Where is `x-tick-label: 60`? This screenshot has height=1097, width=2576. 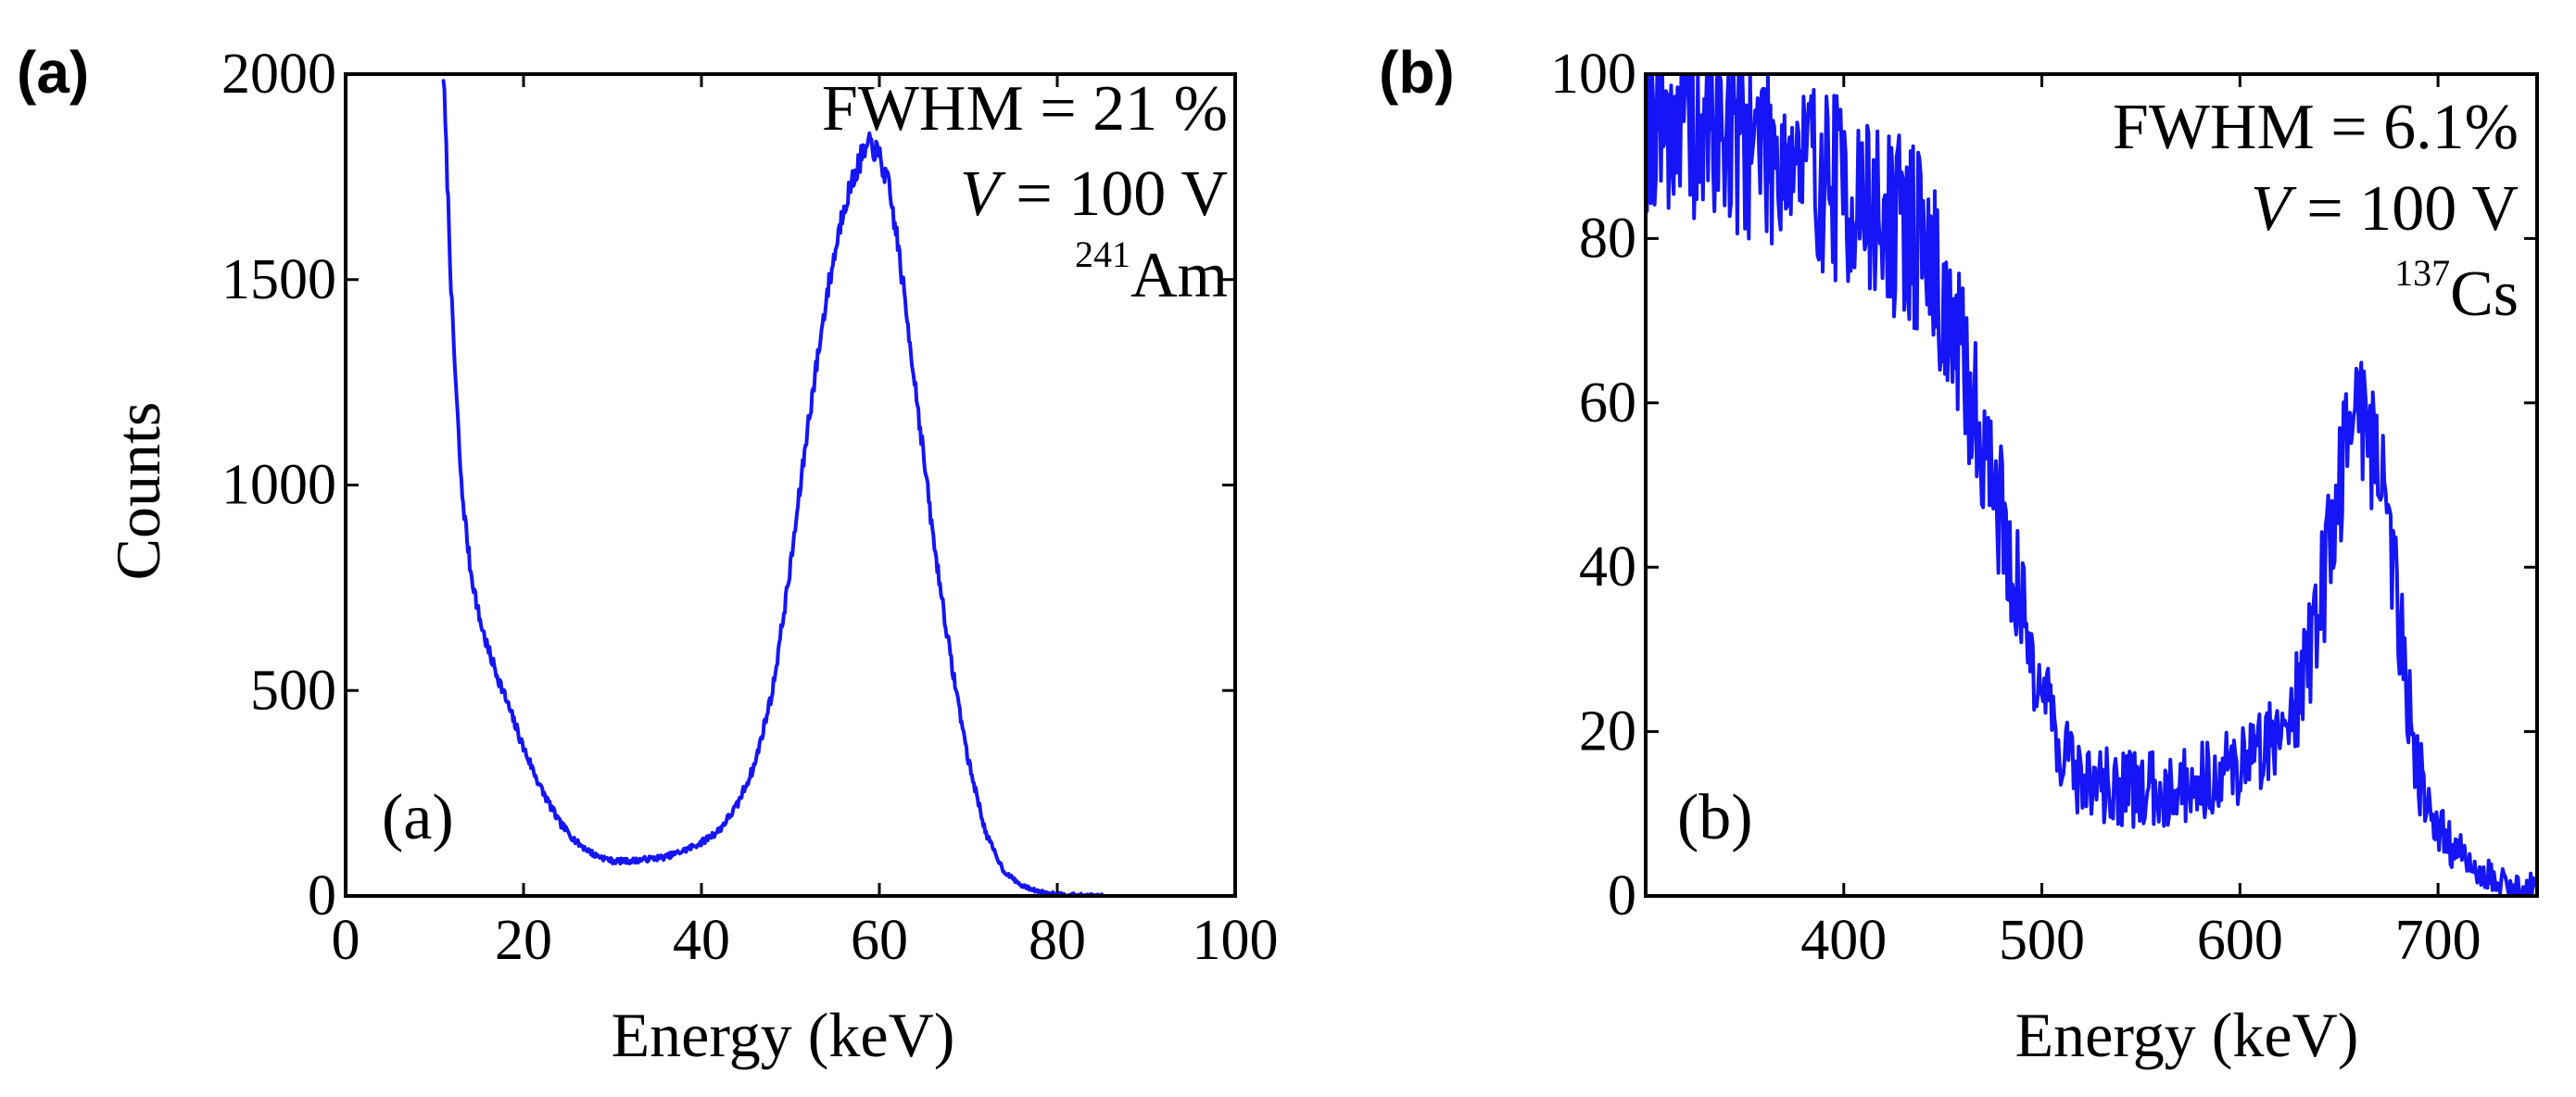
x-tick-label: 60 is located at coordinates (879, 940).